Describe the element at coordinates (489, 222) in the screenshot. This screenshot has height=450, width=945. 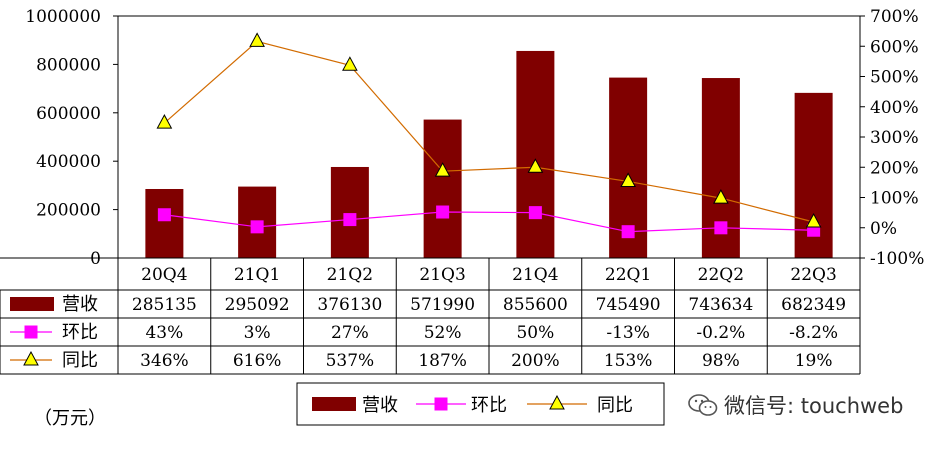
I see `qoq-line` at that location.